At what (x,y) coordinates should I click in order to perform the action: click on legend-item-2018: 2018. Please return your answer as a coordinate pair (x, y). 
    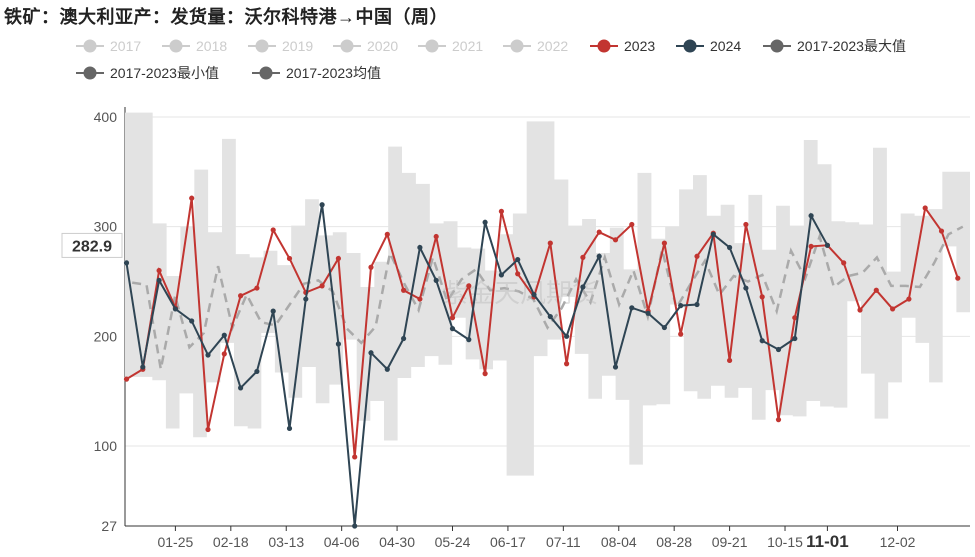
    Looking at the image, I should click on (194, 46).